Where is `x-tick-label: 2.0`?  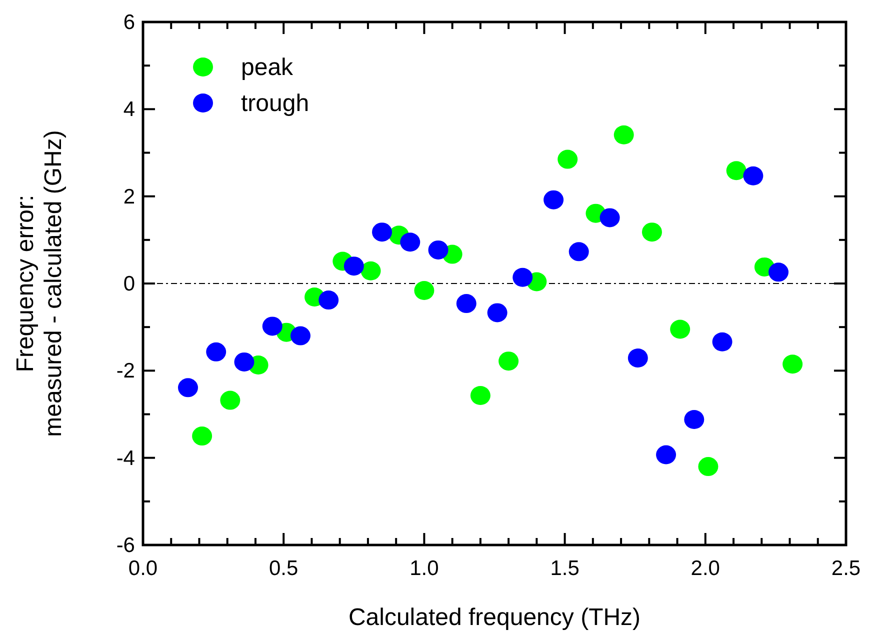 x-tick-label: 2.0 is located at coordinates (705, 568).